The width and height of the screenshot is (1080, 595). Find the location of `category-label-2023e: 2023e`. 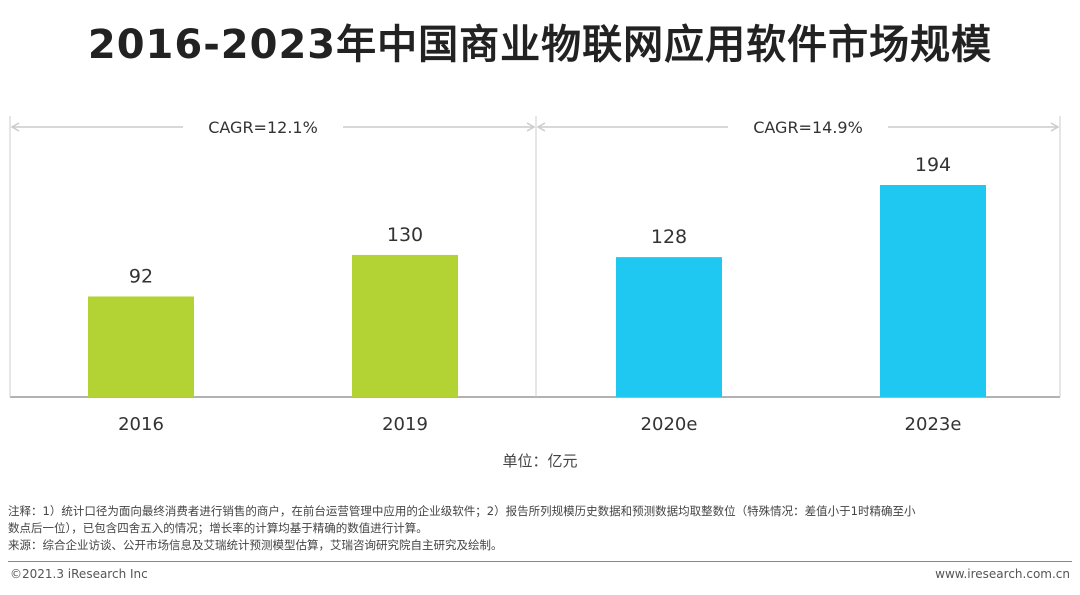

category-label-2023e: 2023e is located at coordinates (933, 424).